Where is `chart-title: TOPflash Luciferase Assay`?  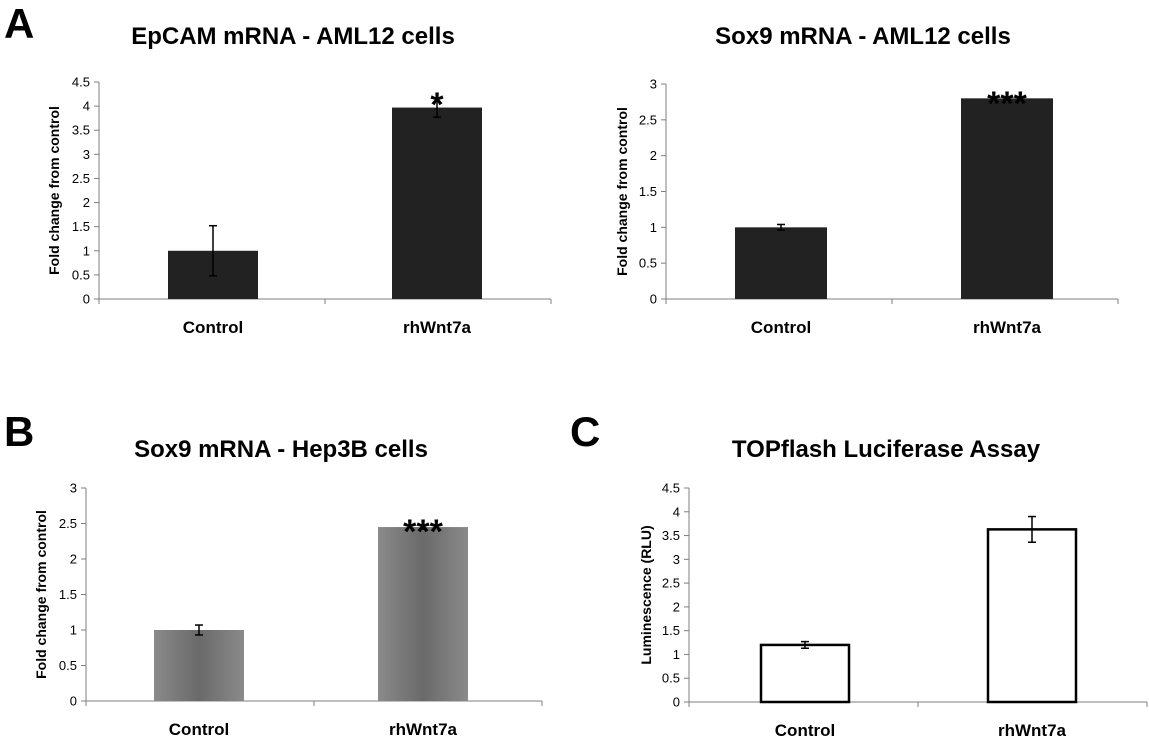 chart-title: TOPflash Luciferase Assay is located at coordinates (886, 449).